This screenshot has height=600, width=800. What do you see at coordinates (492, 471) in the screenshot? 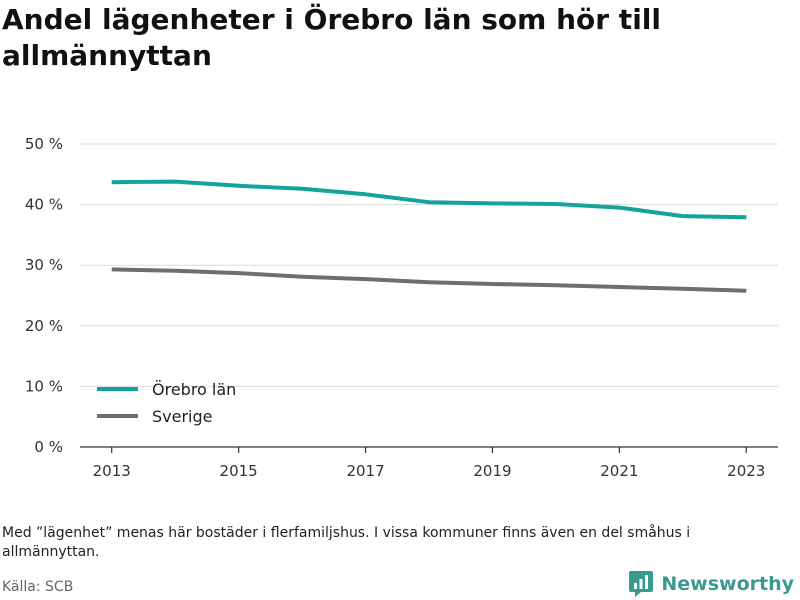
I see `x-tick-label: 2019` at bounding box center [492, 471].